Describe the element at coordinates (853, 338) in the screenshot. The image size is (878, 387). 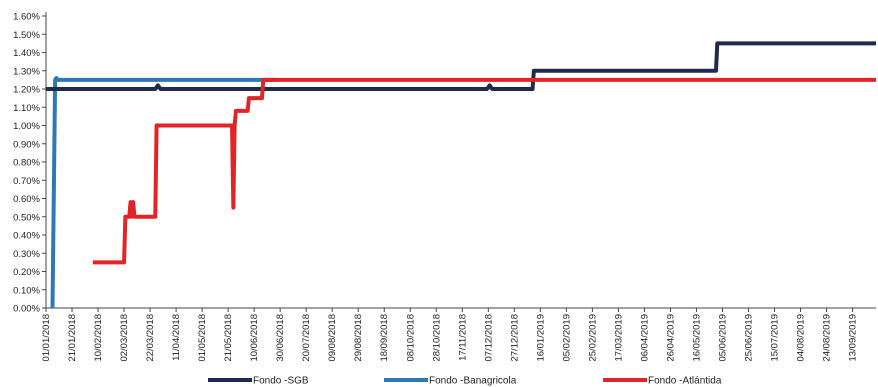
I see `x-tick-label: 13/09/2019` at that location.